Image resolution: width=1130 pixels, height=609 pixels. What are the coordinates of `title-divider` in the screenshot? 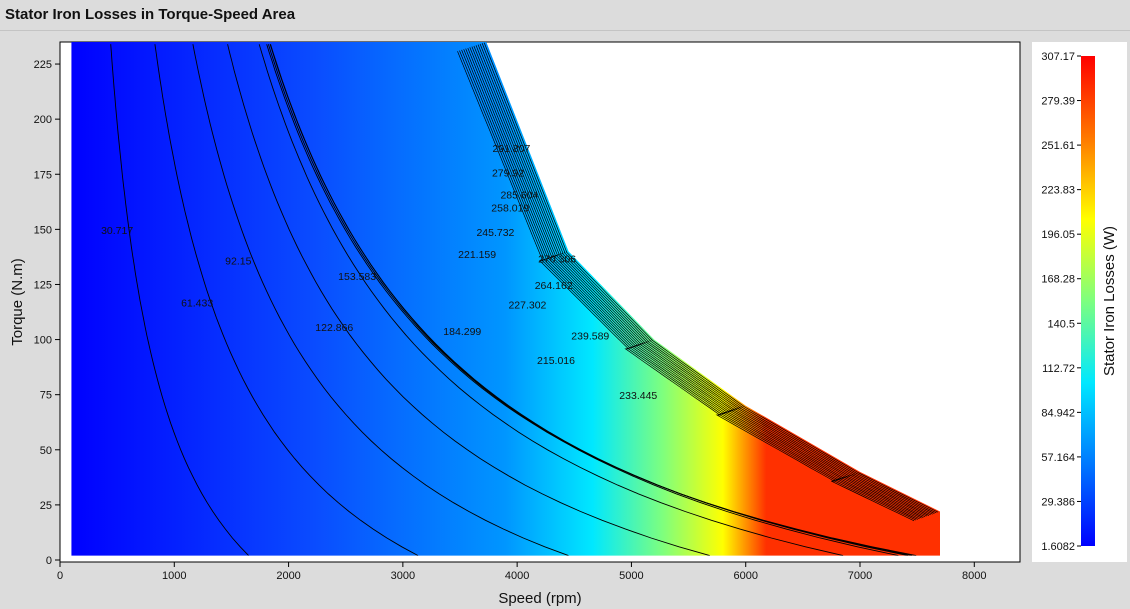 It's located at (565, 30).